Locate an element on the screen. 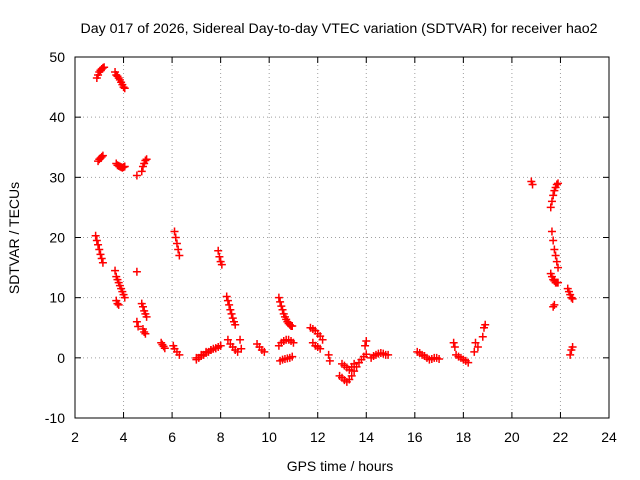  y-tick-label: 50 is located at coordinates (57, 57).